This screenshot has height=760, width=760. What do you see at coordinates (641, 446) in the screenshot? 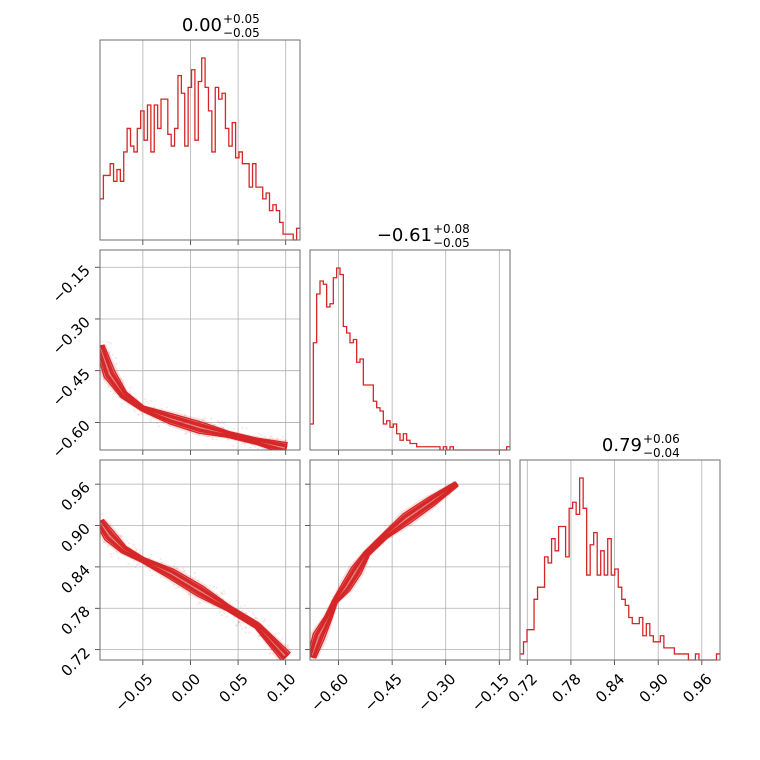
I see `panel-title: 0.79 +0.06−0.04` at bounding box center [641, 446].